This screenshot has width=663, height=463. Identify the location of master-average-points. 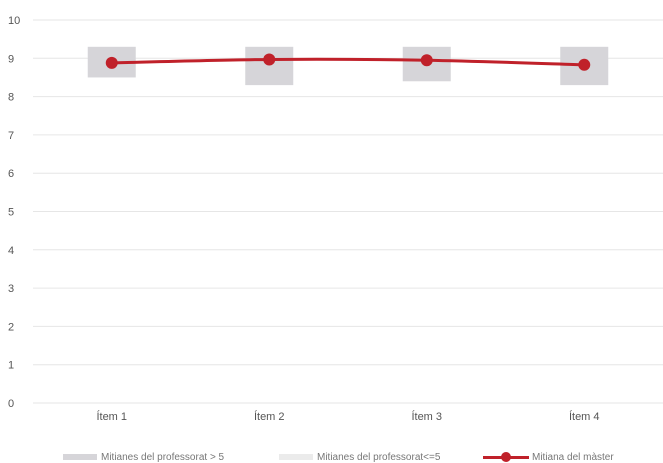
(348, 62).